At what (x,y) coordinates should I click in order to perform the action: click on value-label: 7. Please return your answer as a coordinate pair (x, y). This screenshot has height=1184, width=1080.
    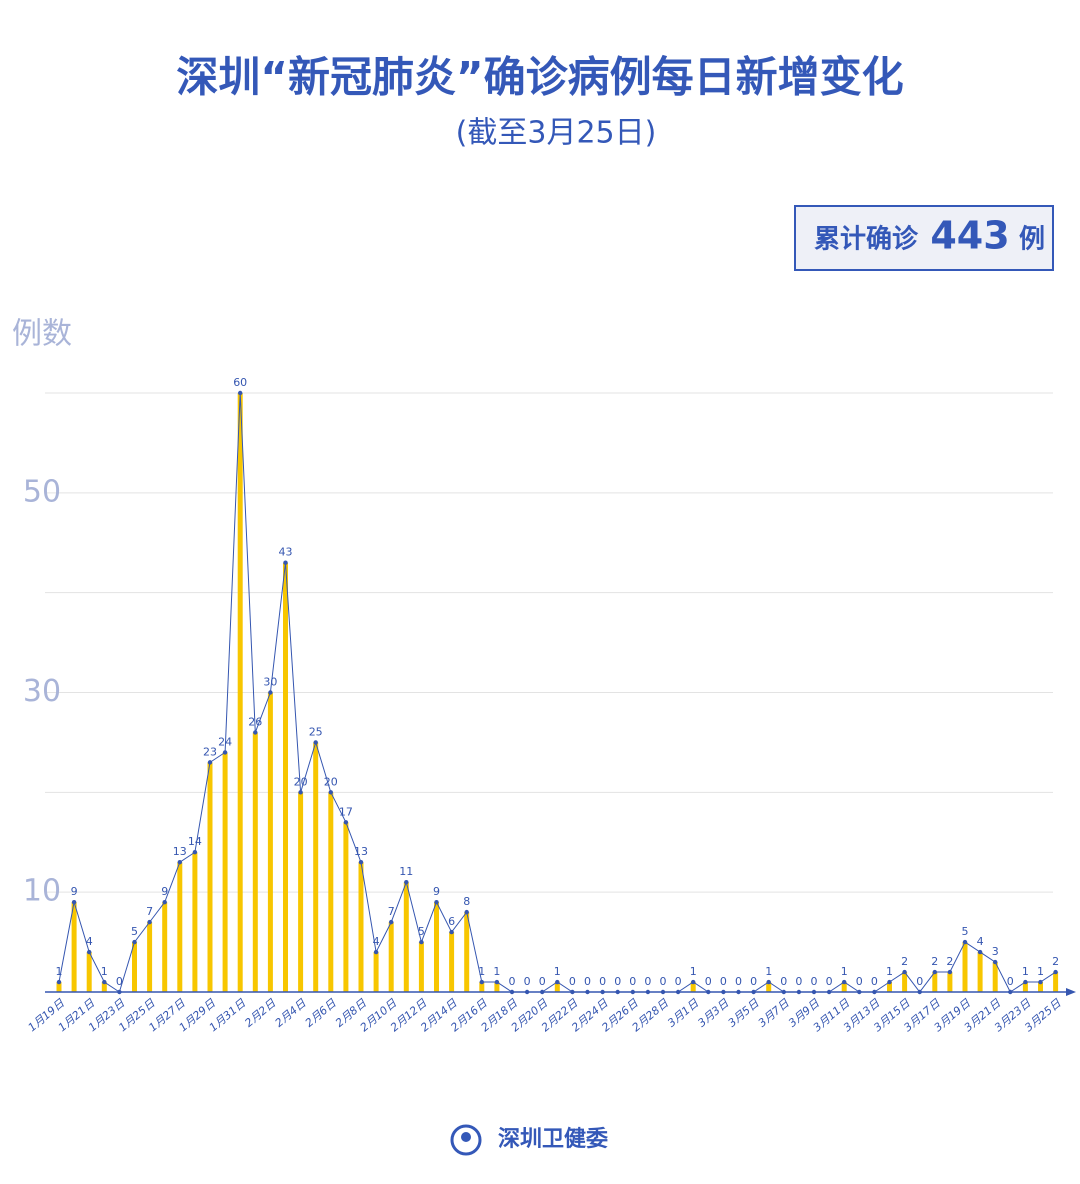
    Looking at the image, I should click on (149, 911).